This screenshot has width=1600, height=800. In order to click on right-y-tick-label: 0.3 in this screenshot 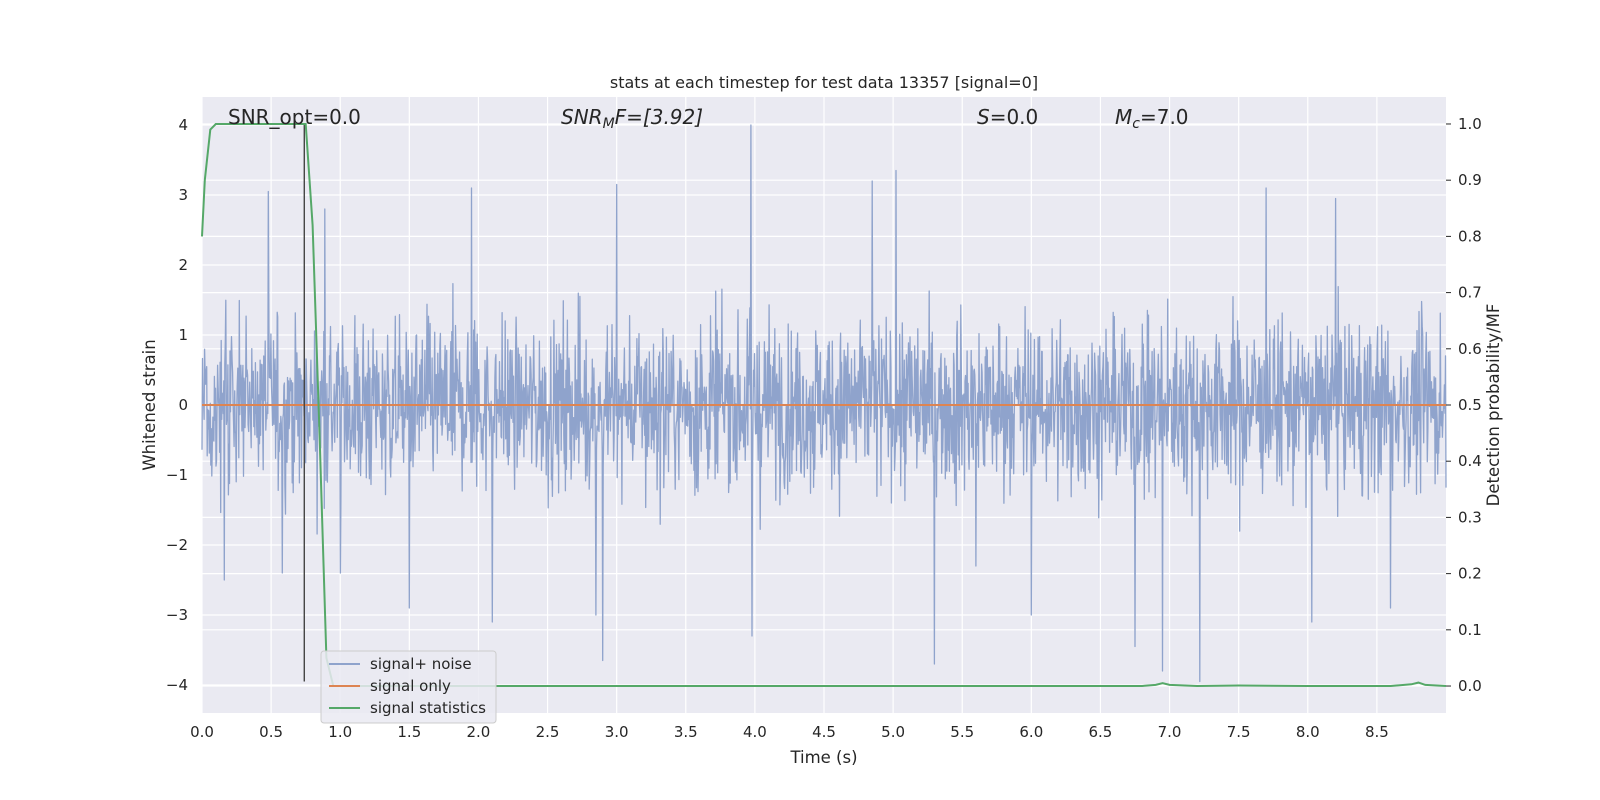, I will do `click(1470, 517)`.